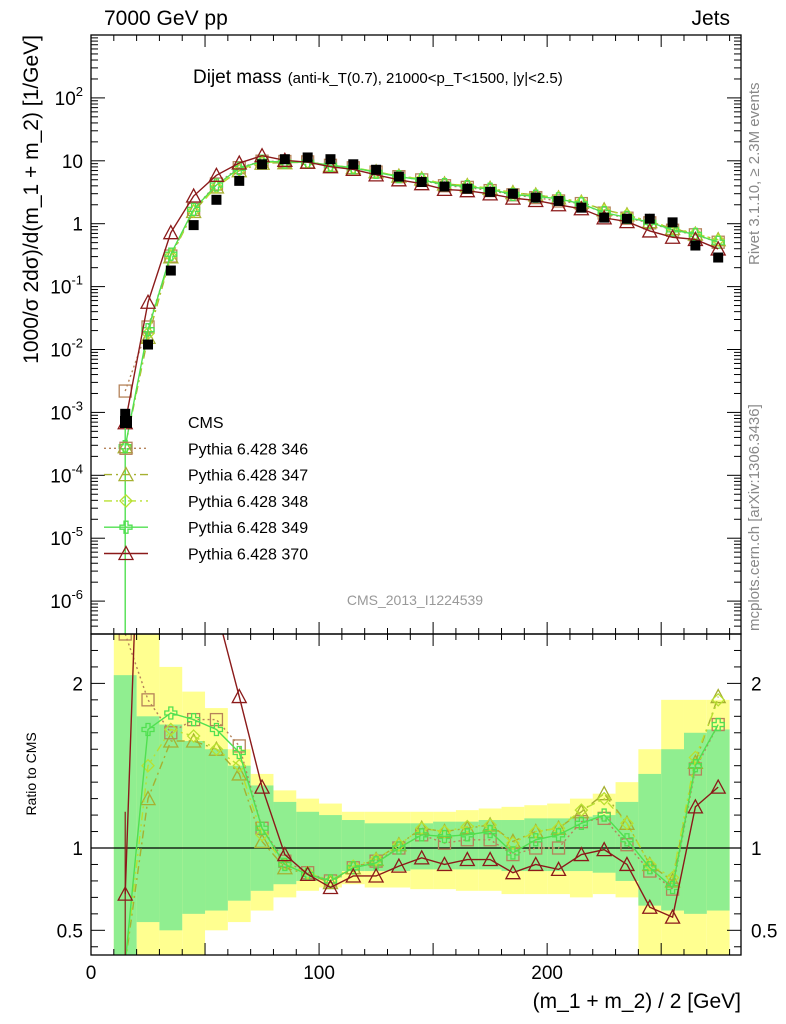  What do you see at coordinates (31, 773) in the screenshot?
I see `ratio-y-axis-label: Ratio to CMS` at bounding box center [31, 773].